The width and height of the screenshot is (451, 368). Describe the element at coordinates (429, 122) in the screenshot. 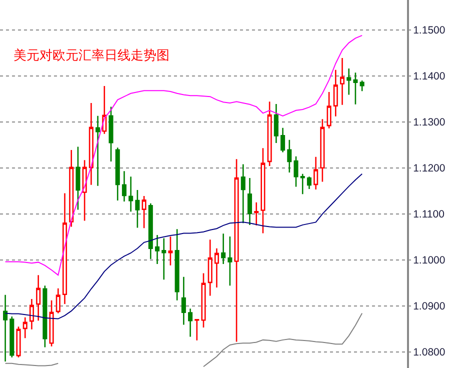

I see `y-tick-label: 1.1300` at that location.